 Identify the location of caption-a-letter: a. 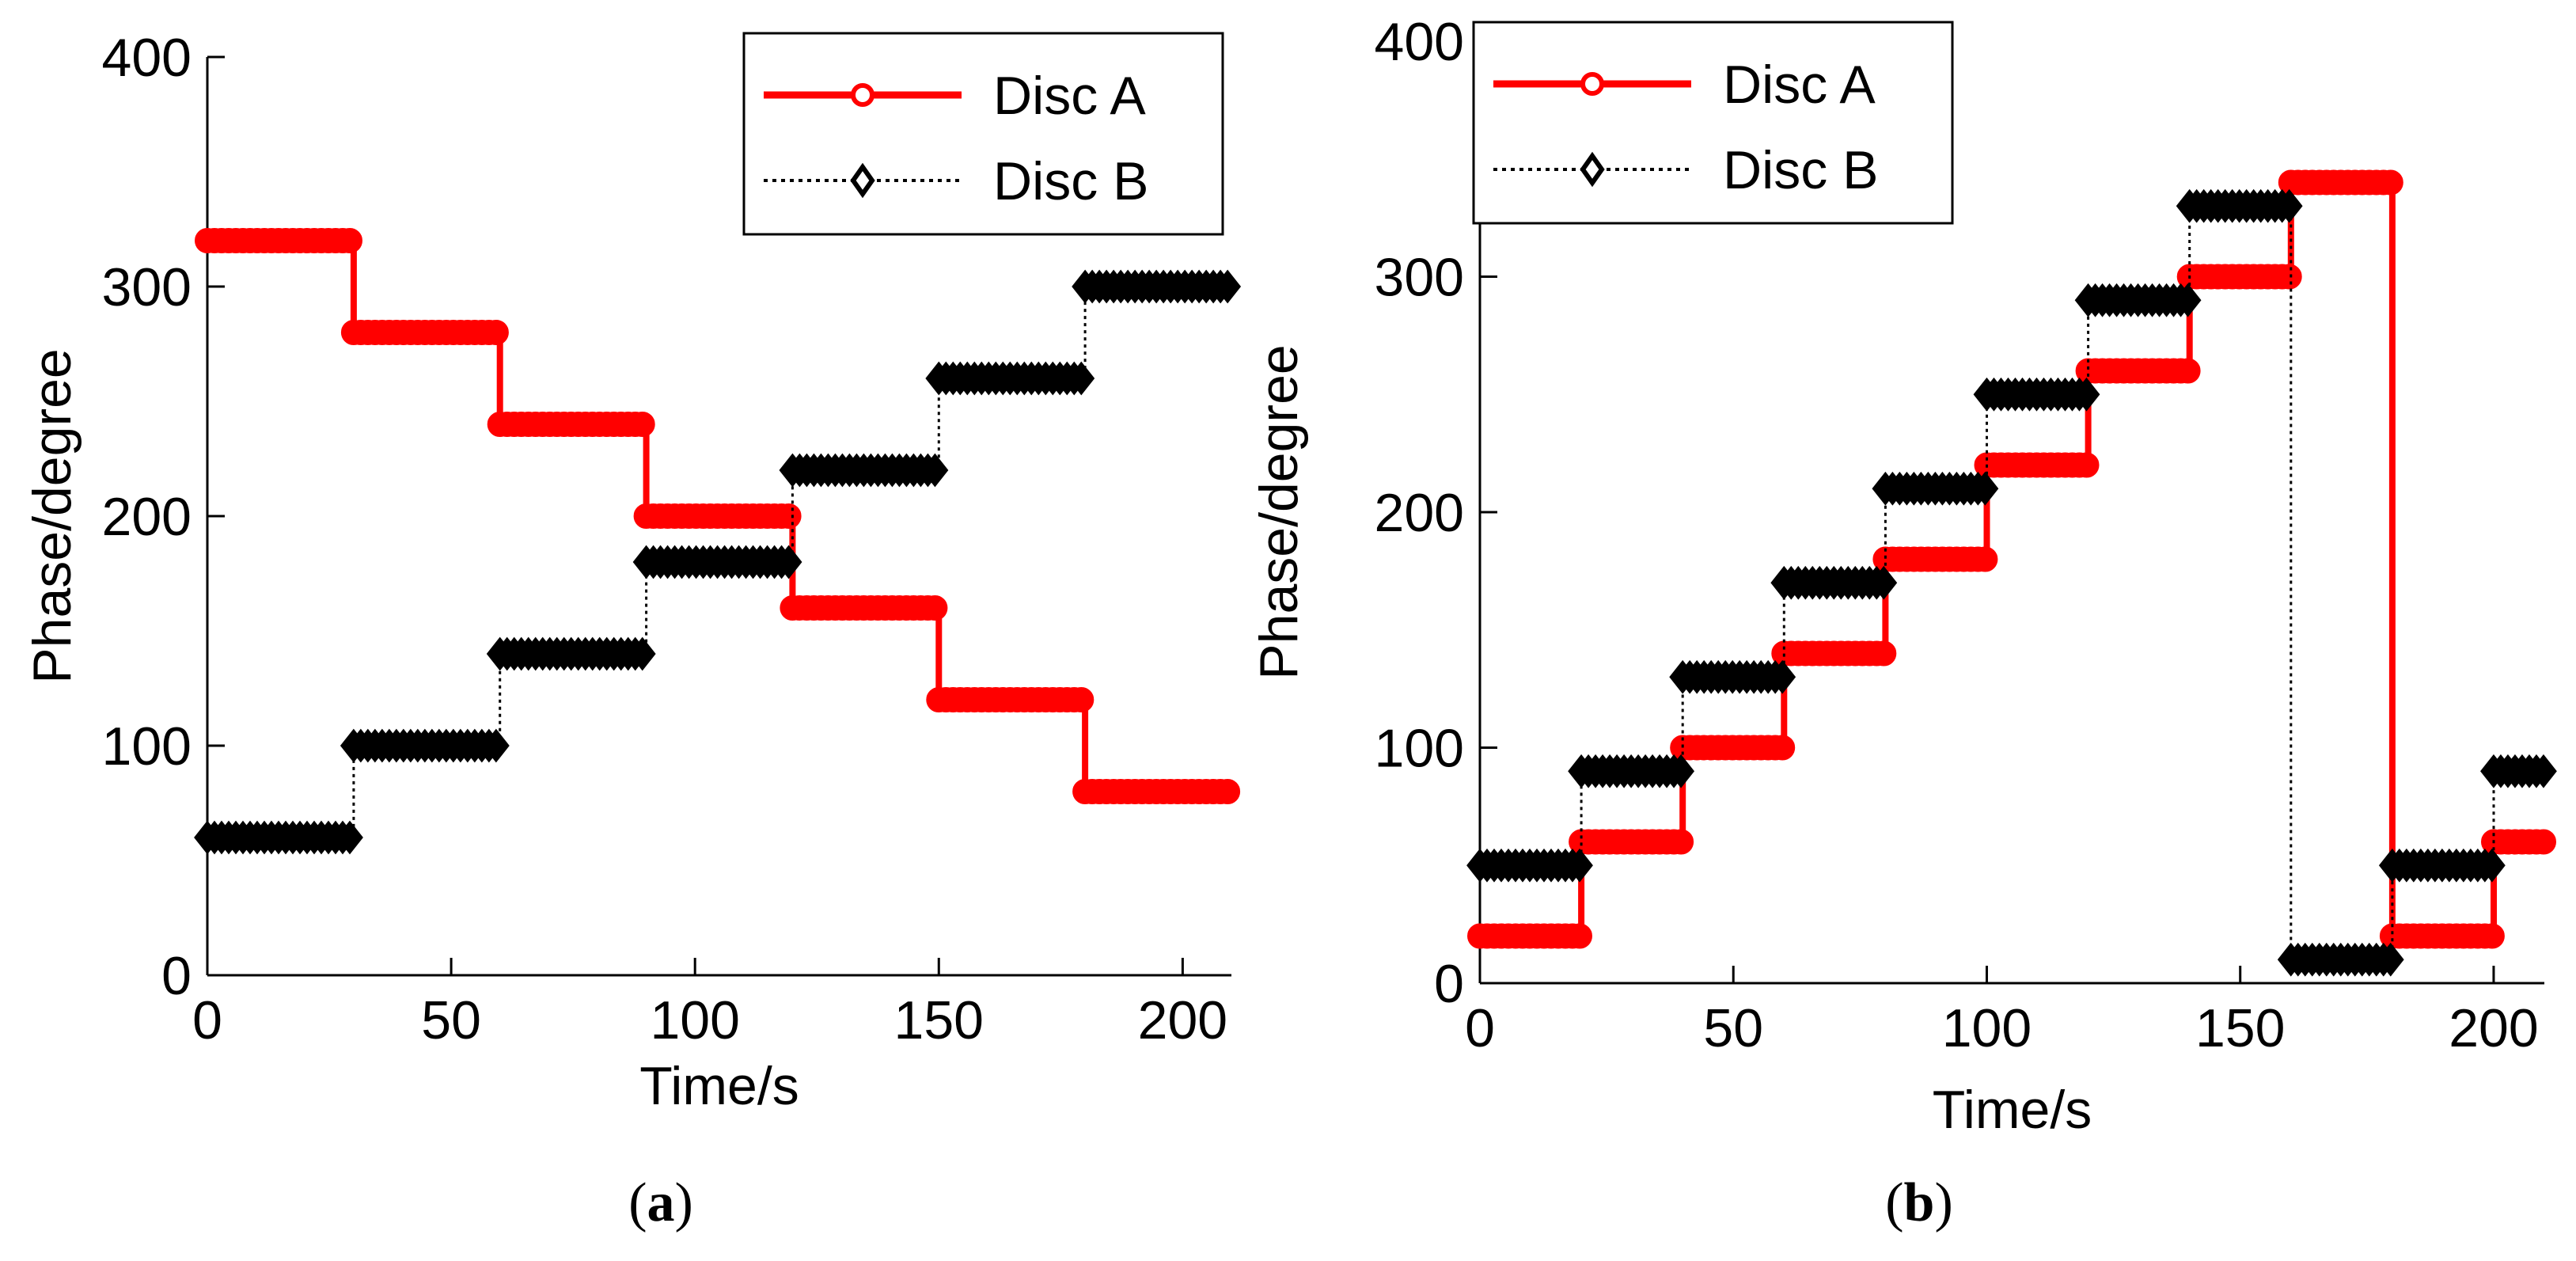
(661, 1202).